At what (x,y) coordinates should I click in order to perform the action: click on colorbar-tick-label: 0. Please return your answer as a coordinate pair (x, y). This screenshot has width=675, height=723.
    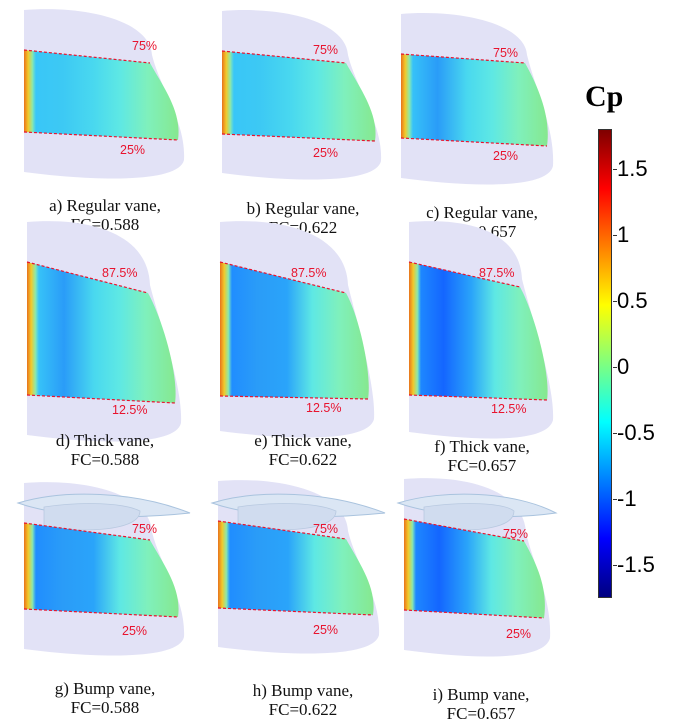
    Looking at the image, I should click on (623, 366).